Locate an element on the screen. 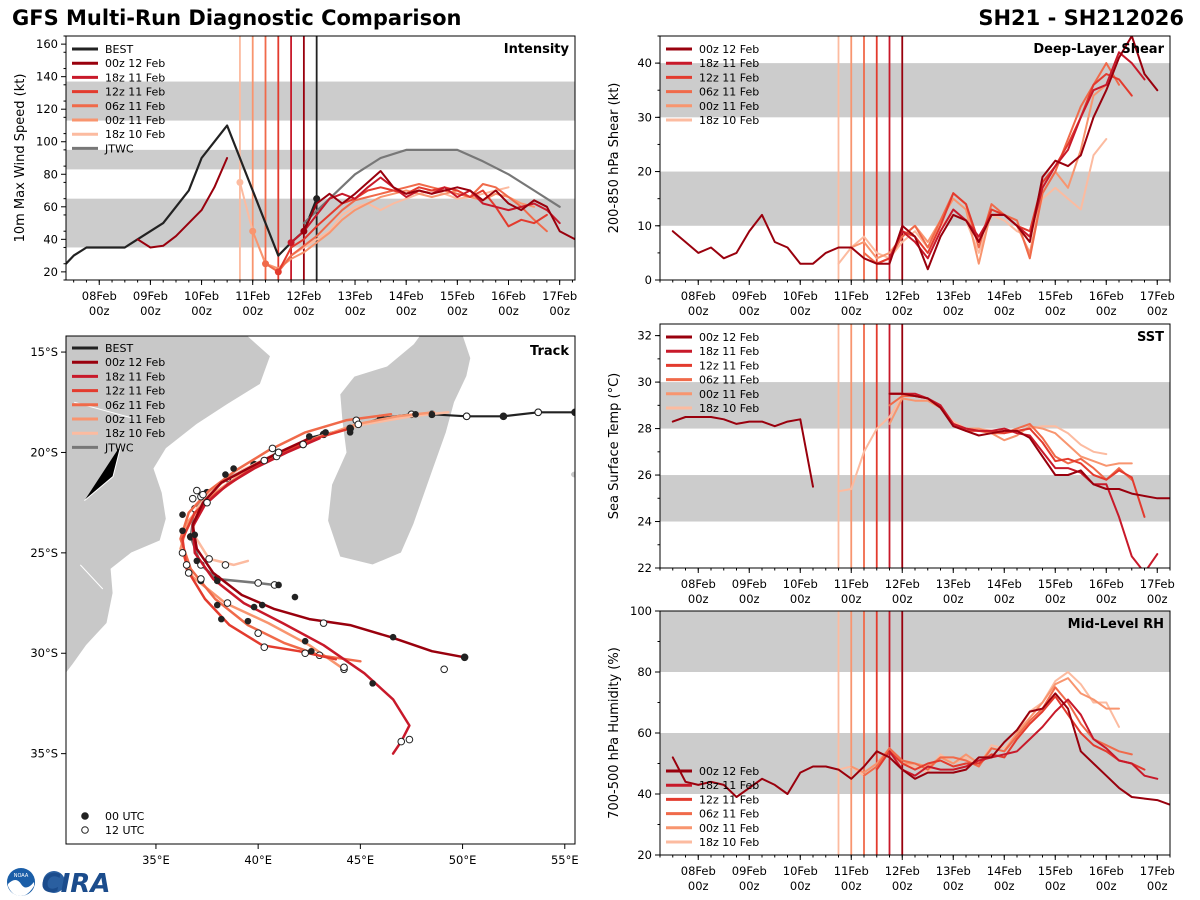 The image size is (1200, 900). x-tick-label: 14Feb is located at coordinates (1004, 296).